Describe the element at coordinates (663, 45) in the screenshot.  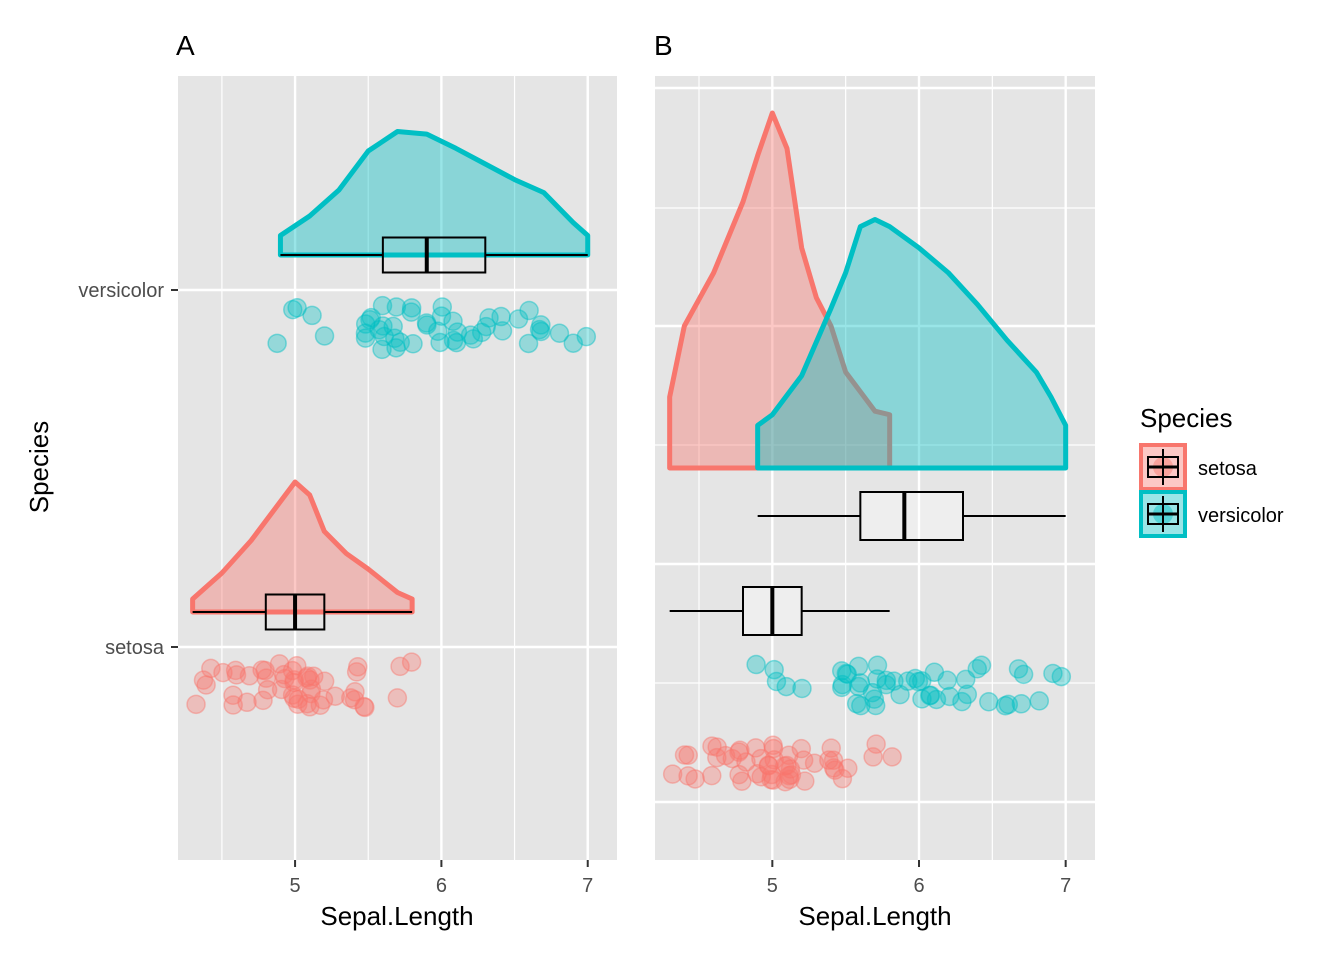
I see `panel-b-tag: B` at that location.